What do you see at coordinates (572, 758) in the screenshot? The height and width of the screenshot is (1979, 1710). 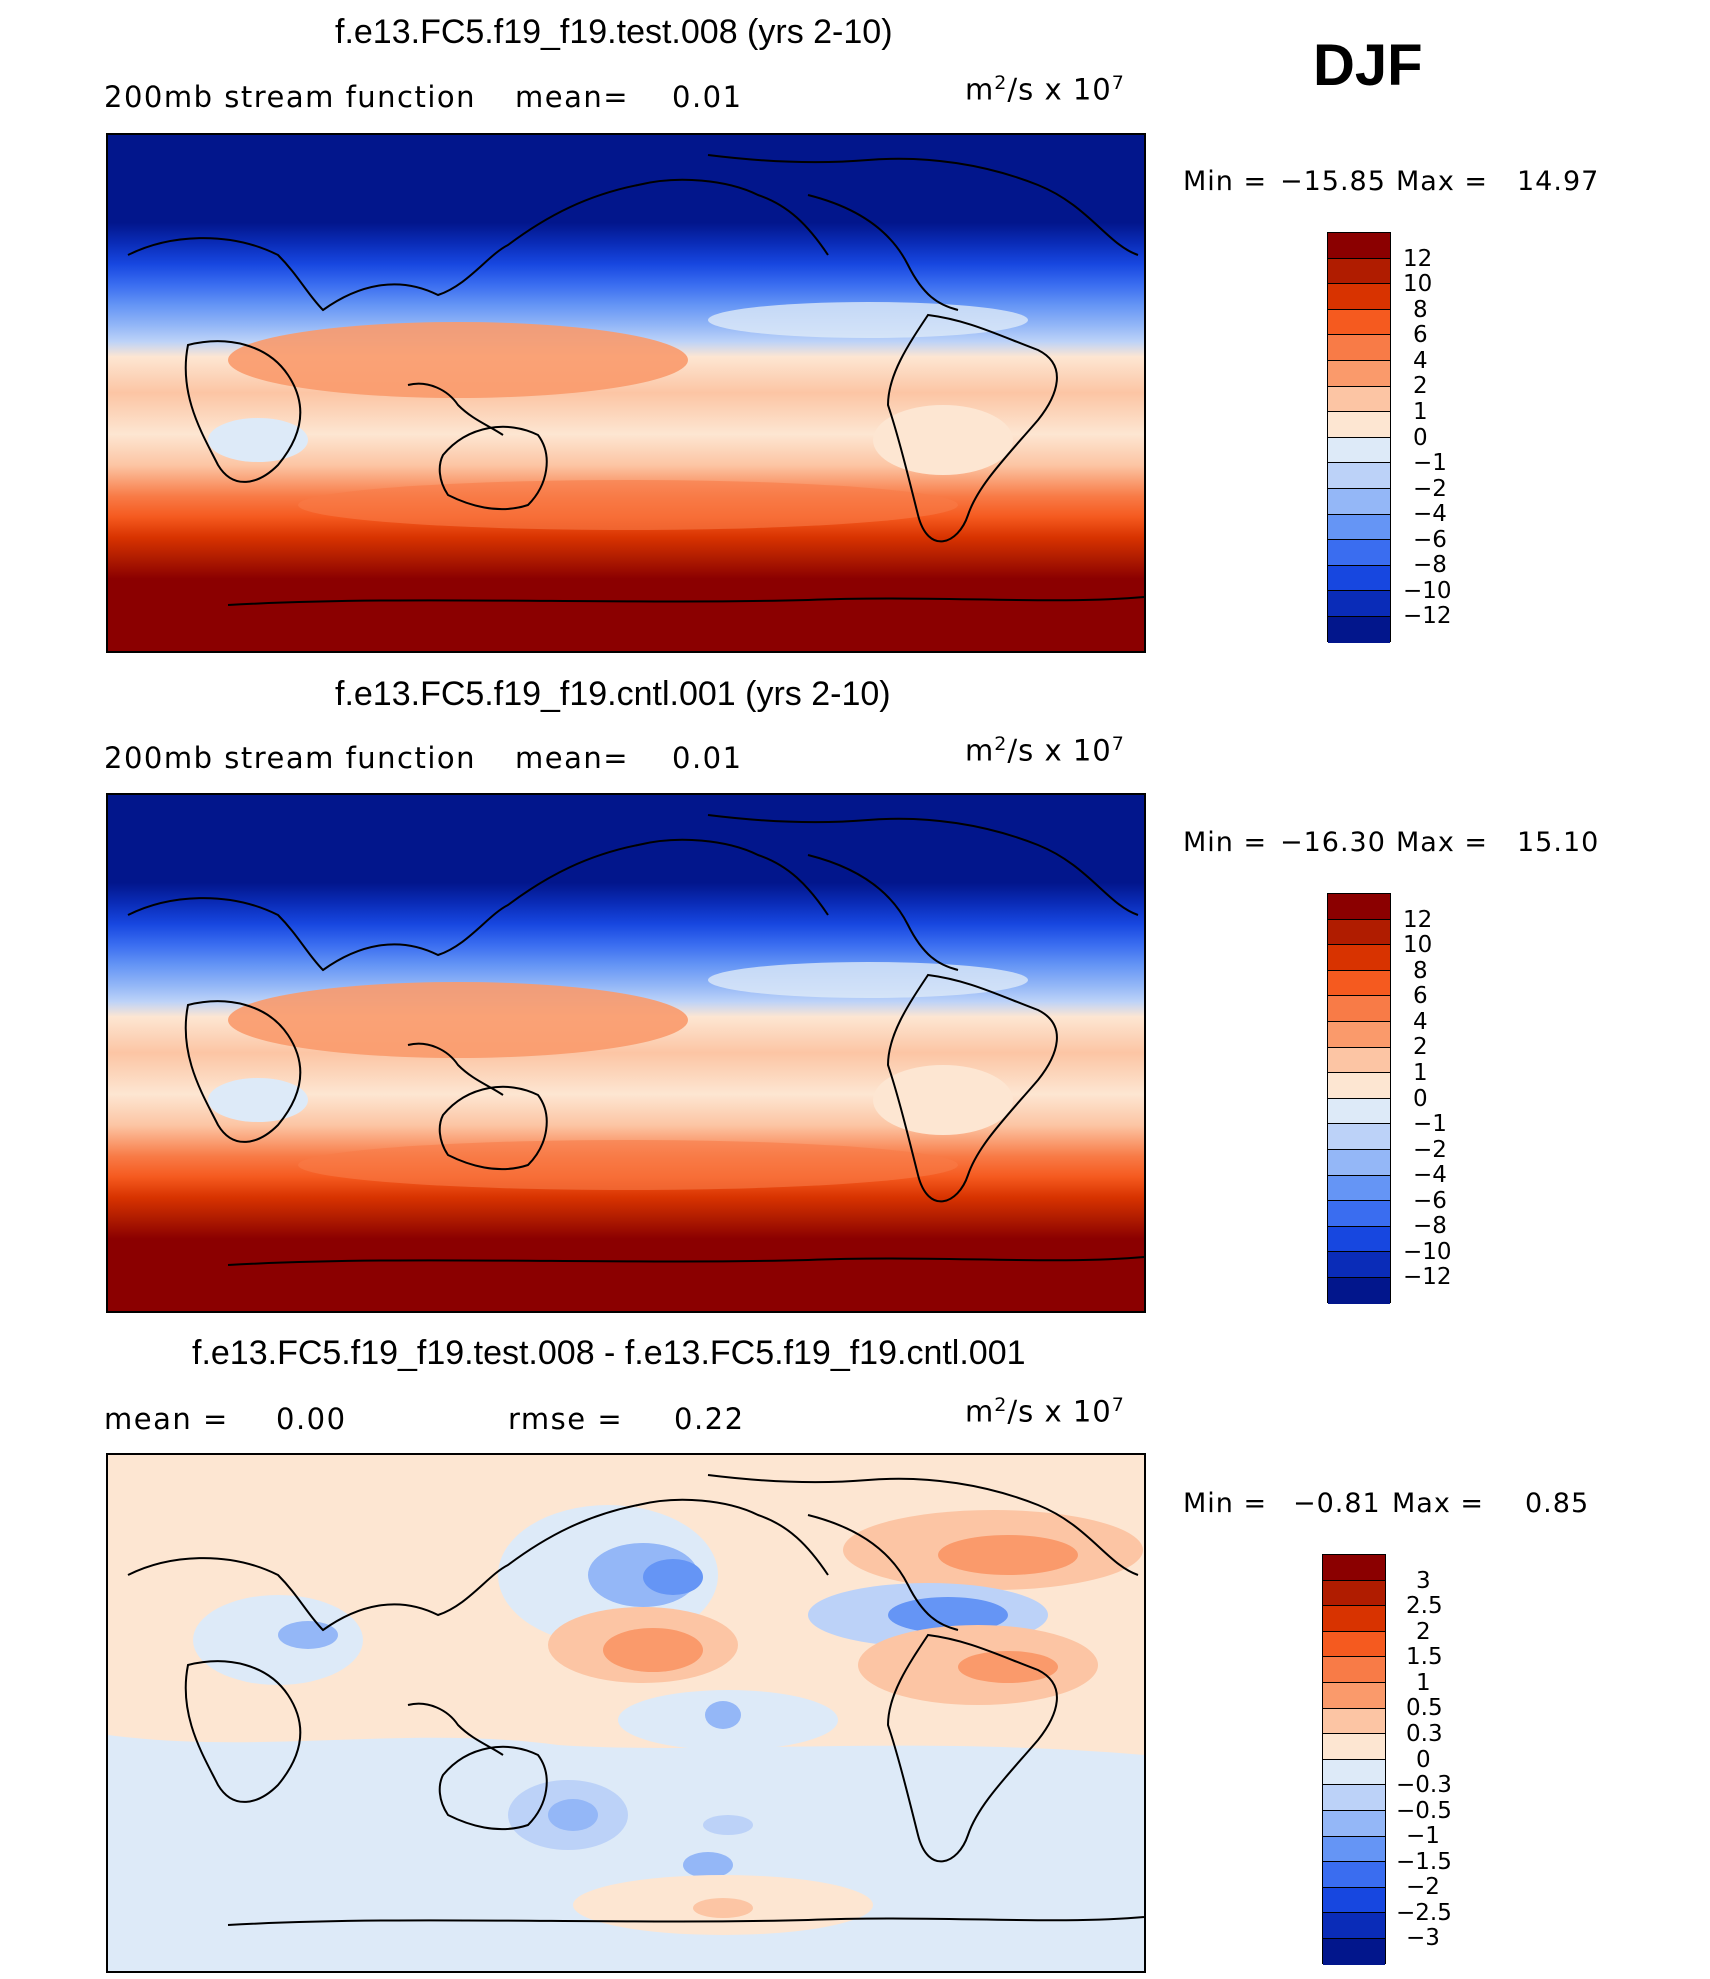 I see `panel2-mean-label: mean=` at bounding box center [572, 758].